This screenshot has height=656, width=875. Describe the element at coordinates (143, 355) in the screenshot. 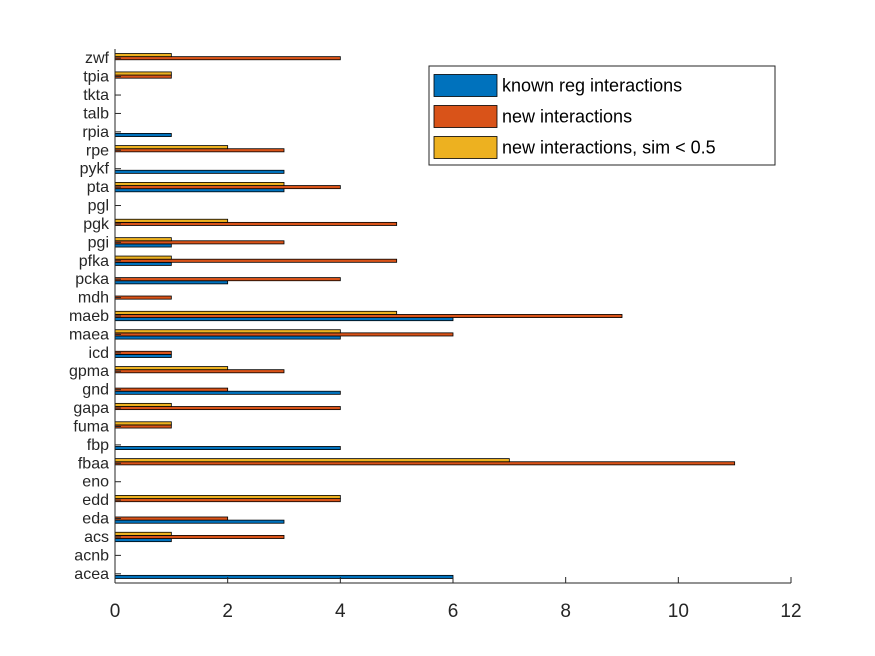

I see `bar-icd-known-reg-interactions` at that location.